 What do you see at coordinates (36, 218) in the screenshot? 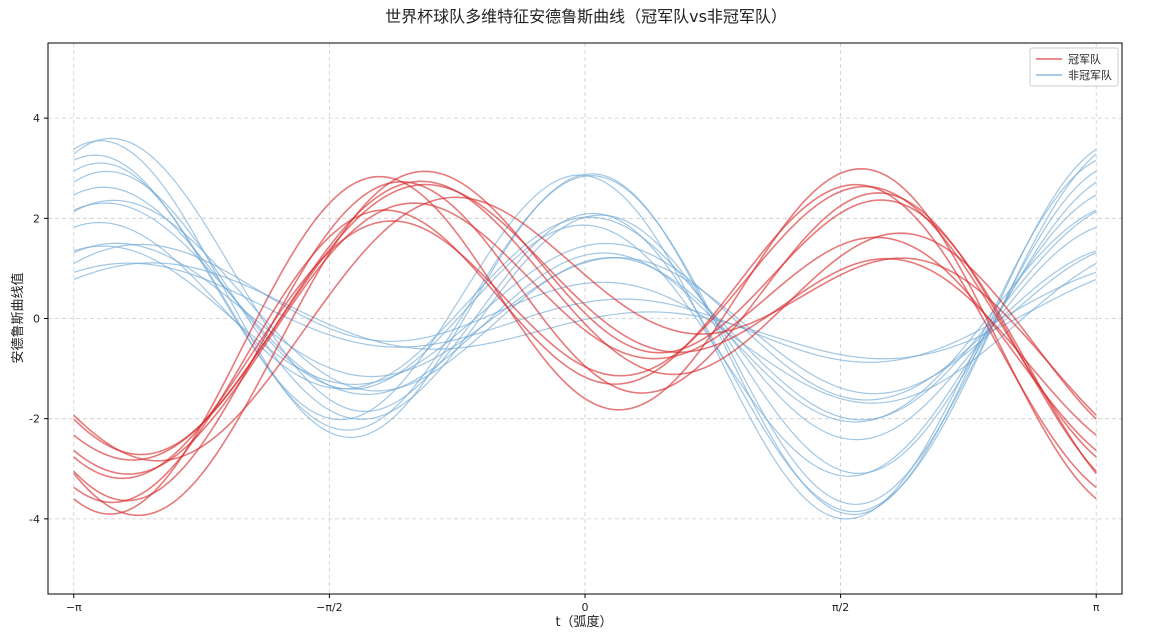
I see `y-tick-label: 2` at bounding box center [36, 218].